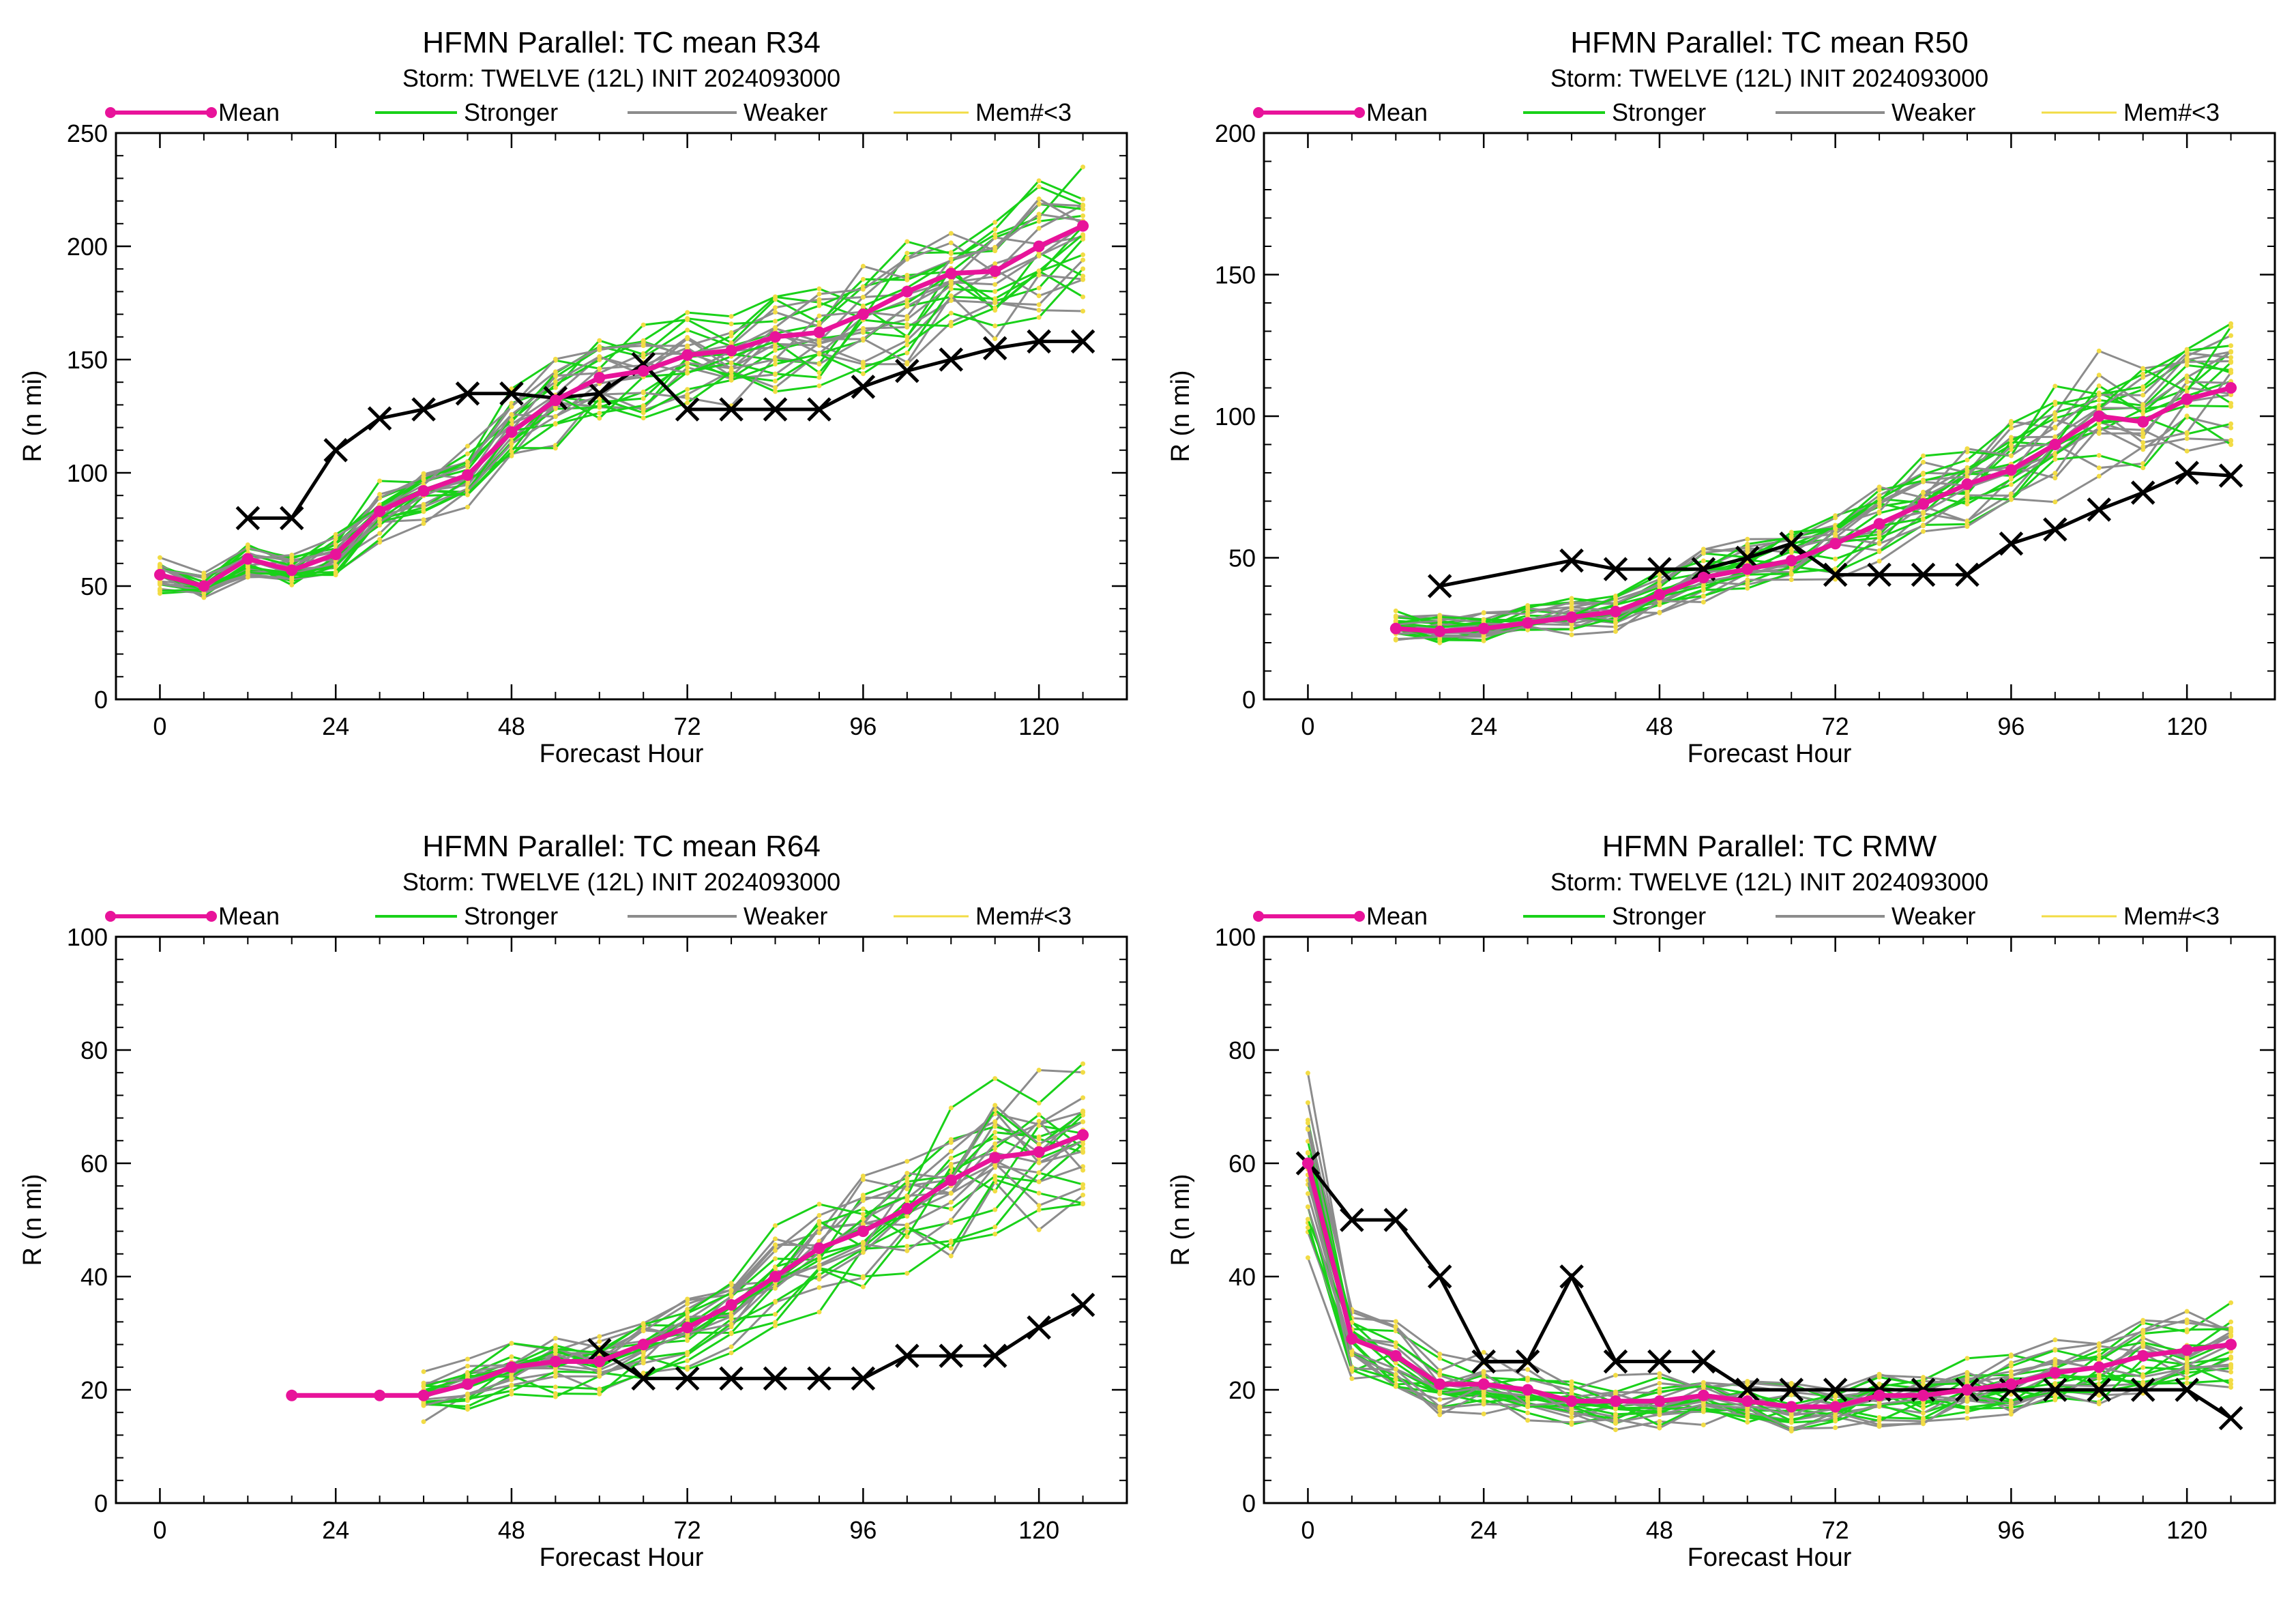  Describe the element at coordinates (1659, 112) in the screenshot. I see `legend-label-stronger: Stronger` at that location.